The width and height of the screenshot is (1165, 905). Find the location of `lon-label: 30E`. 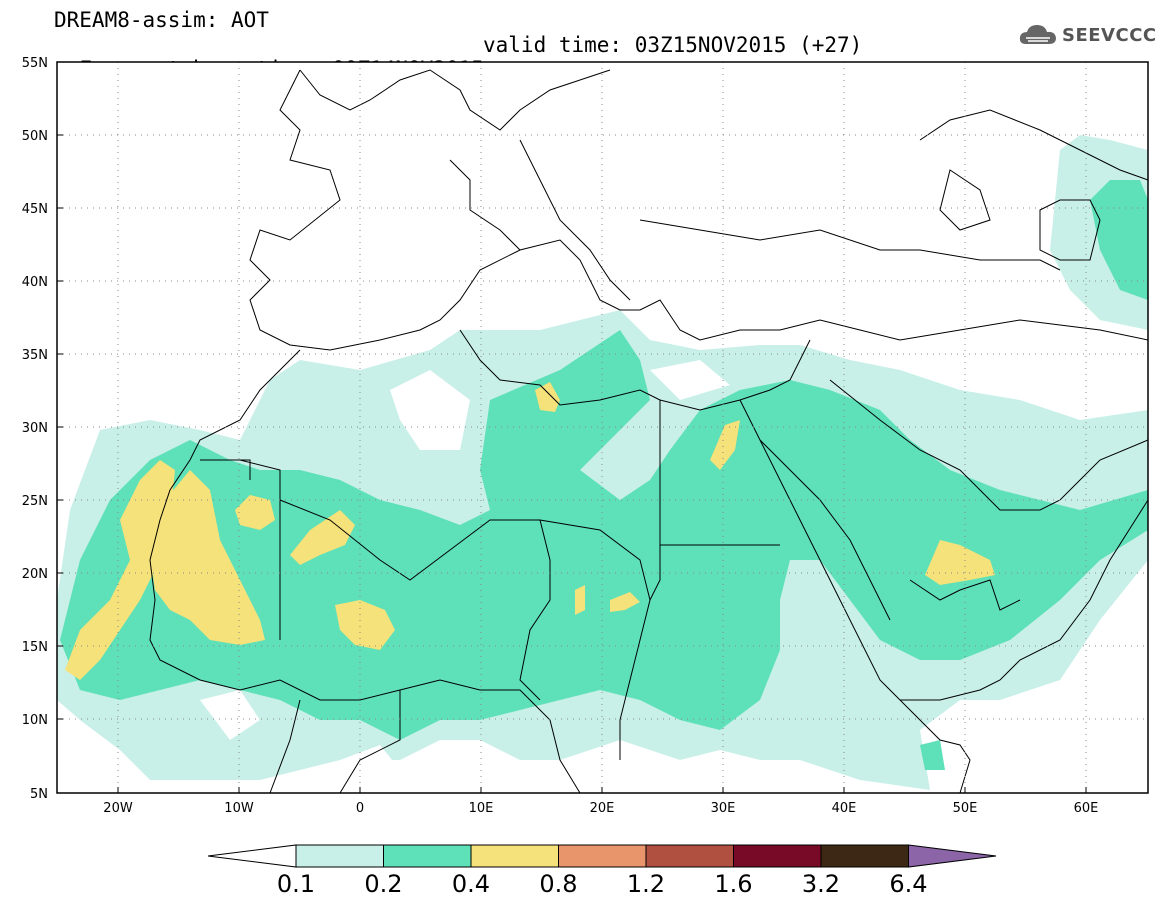

lon-label: 30E is located at coordinates (723, 808).